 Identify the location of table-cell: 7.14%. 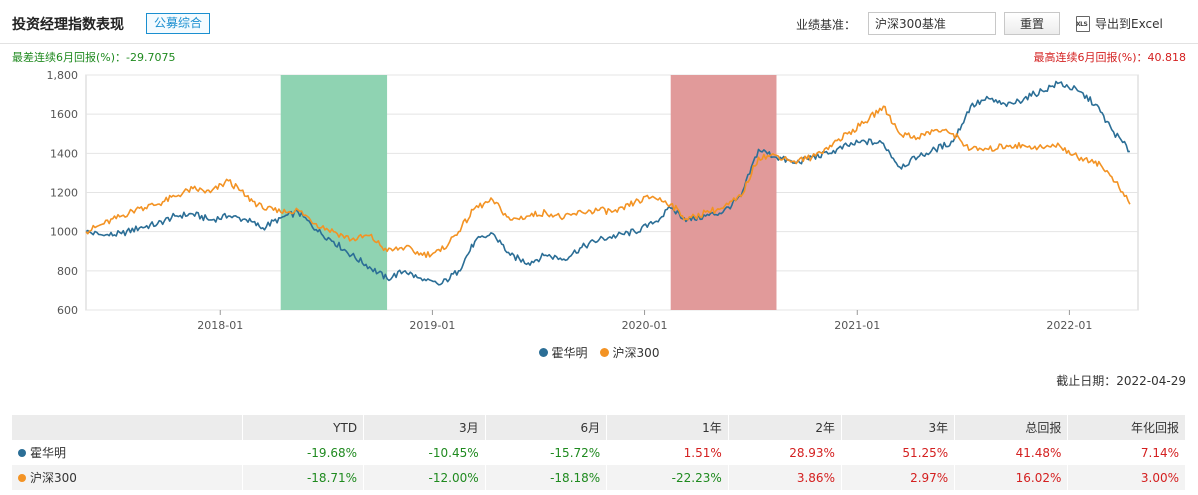
(1126, 452).